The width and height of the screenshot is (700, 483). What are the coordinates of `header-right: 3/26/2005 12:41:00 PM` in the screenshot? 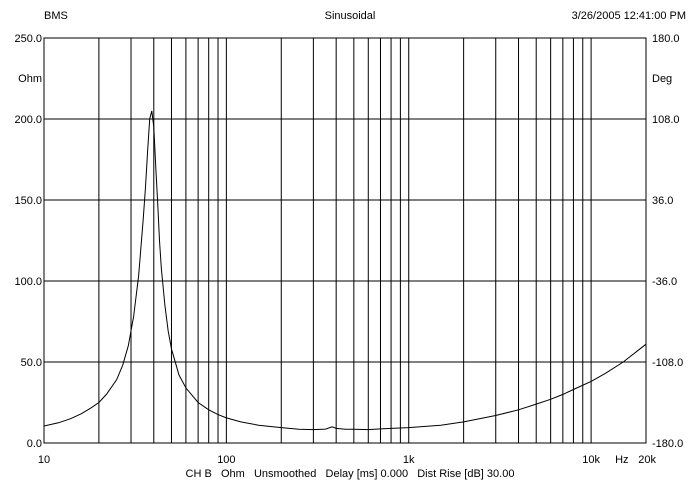 It's located at (628, 16).